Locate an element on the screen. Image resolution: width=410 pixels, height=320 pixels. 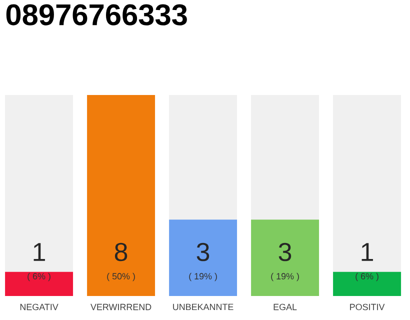
x-tick-label: EGAL is located at coordinates (285, 307).